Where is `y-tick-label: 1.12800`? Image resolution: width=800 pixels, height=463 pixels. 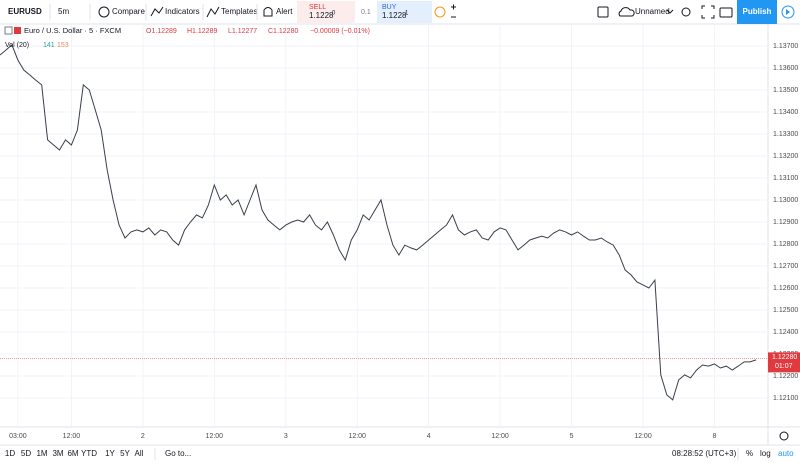
y-tick-label: 1.12800 is located at coordinates (785, 244).